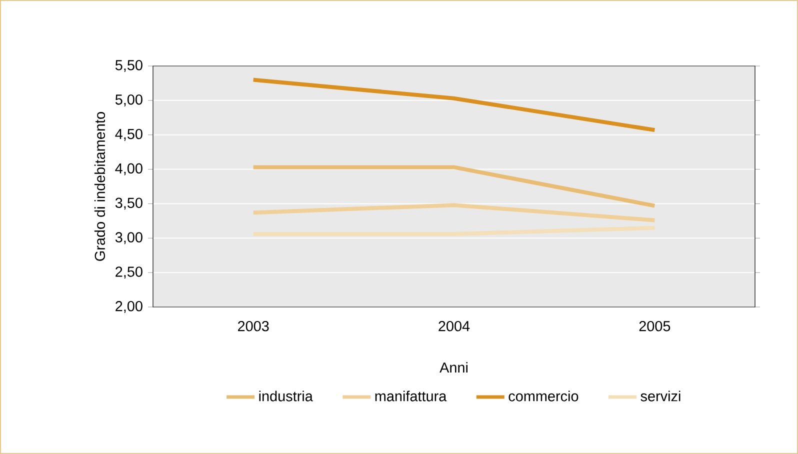 The width and height of the screenshot is (798, 454). What do you see at coordinates (128, 100) in the screenshot?
I see `y-tick-label: 5,00` at bounding box center [128, 100].